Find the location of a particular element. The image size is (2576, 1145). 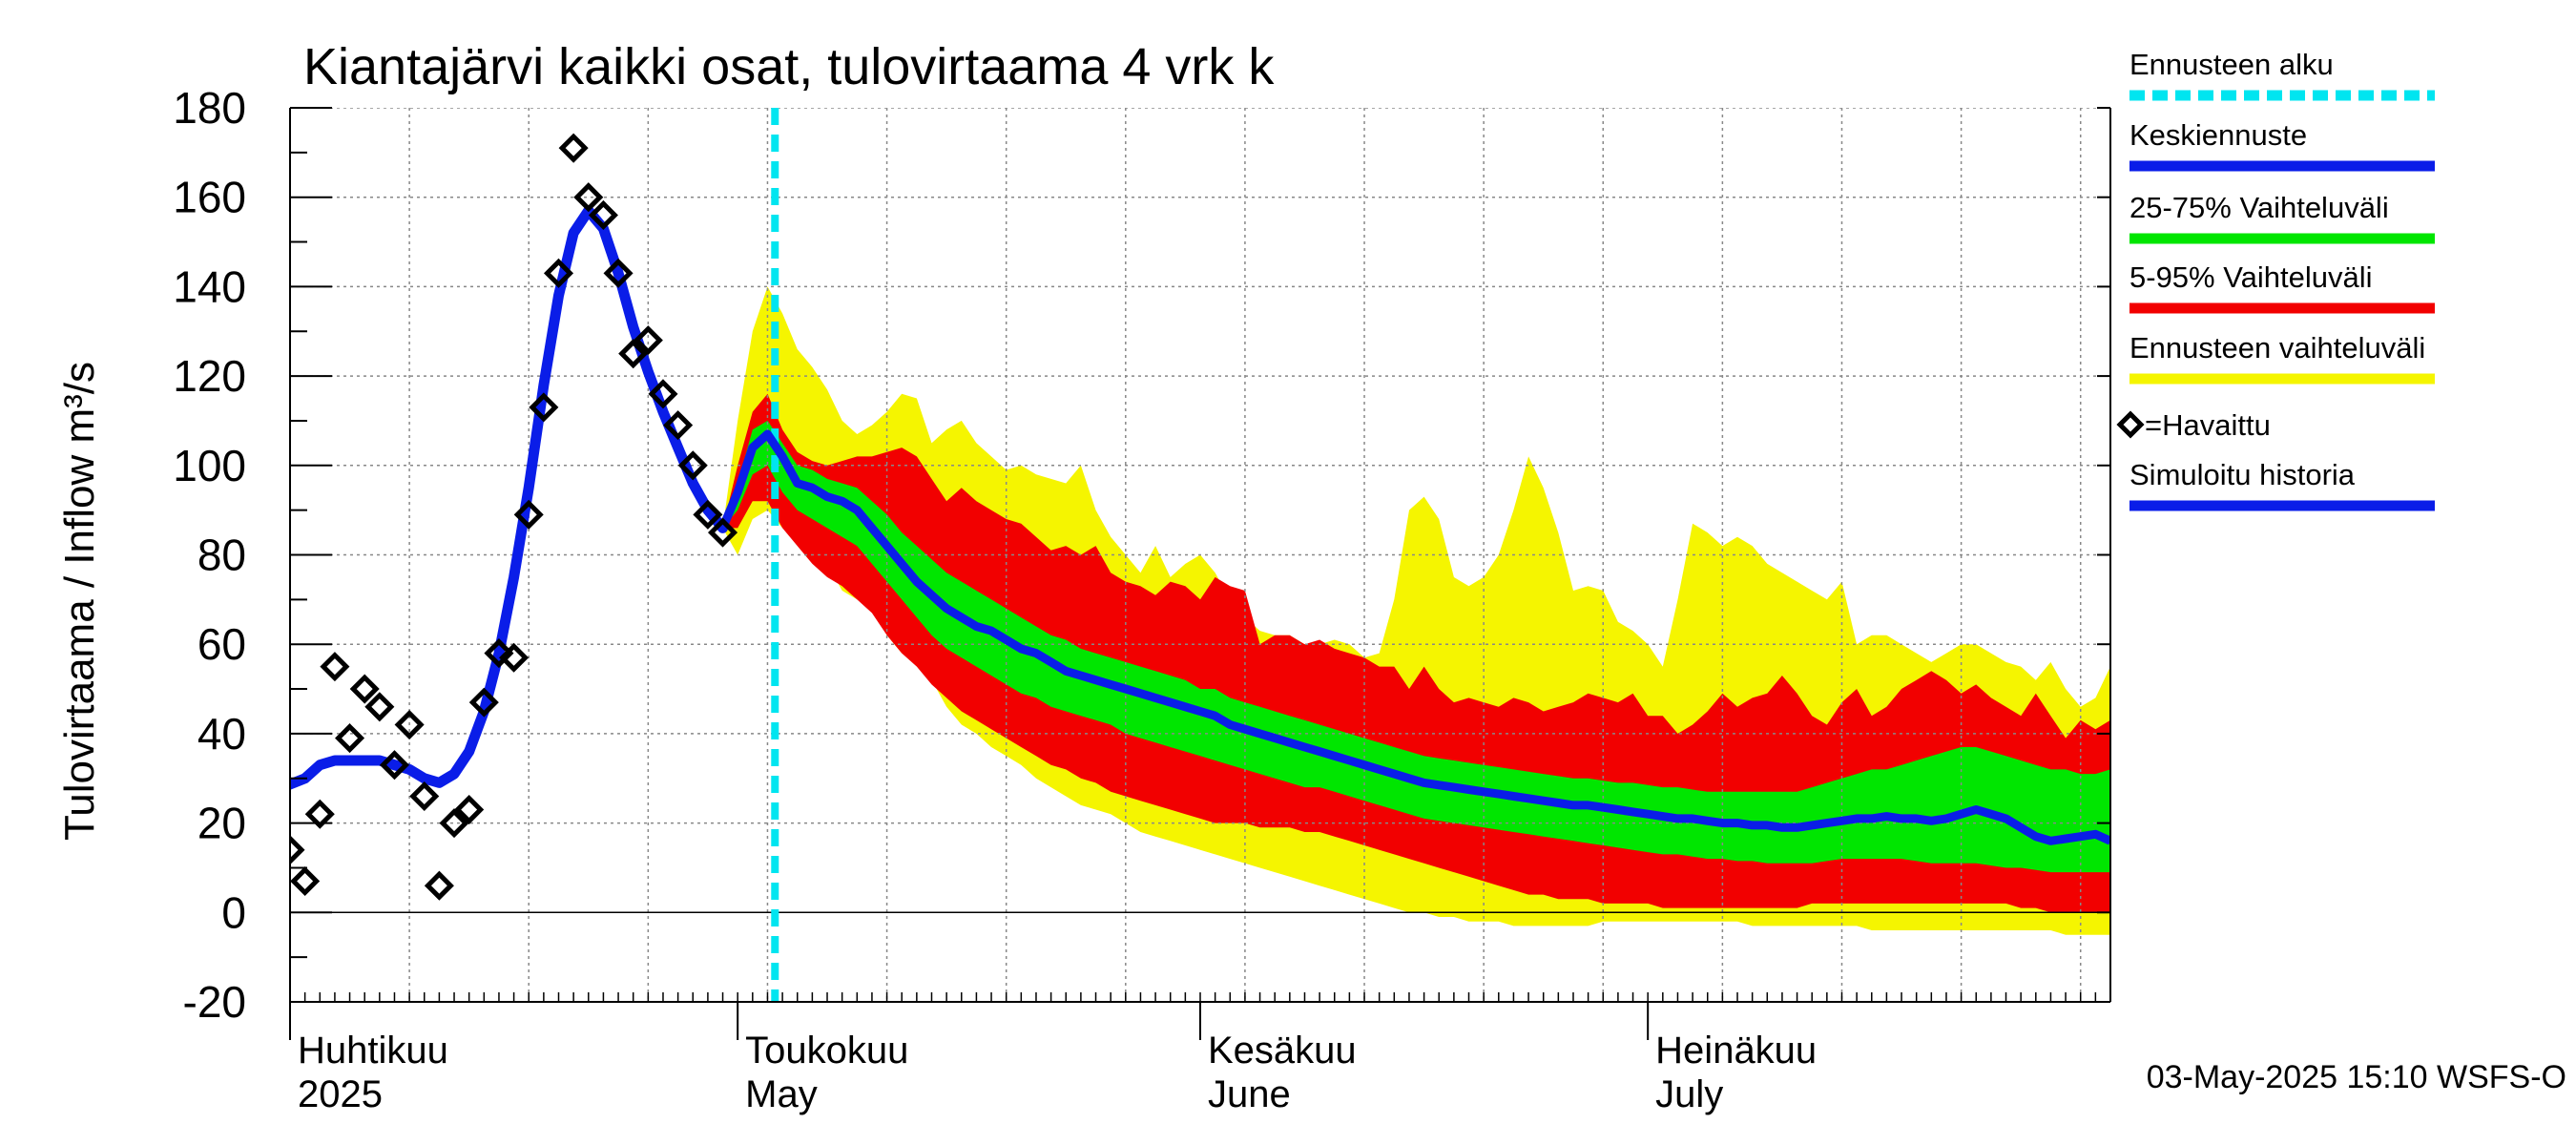

y-tick-label: 120 is located at coordinates (209, 376).